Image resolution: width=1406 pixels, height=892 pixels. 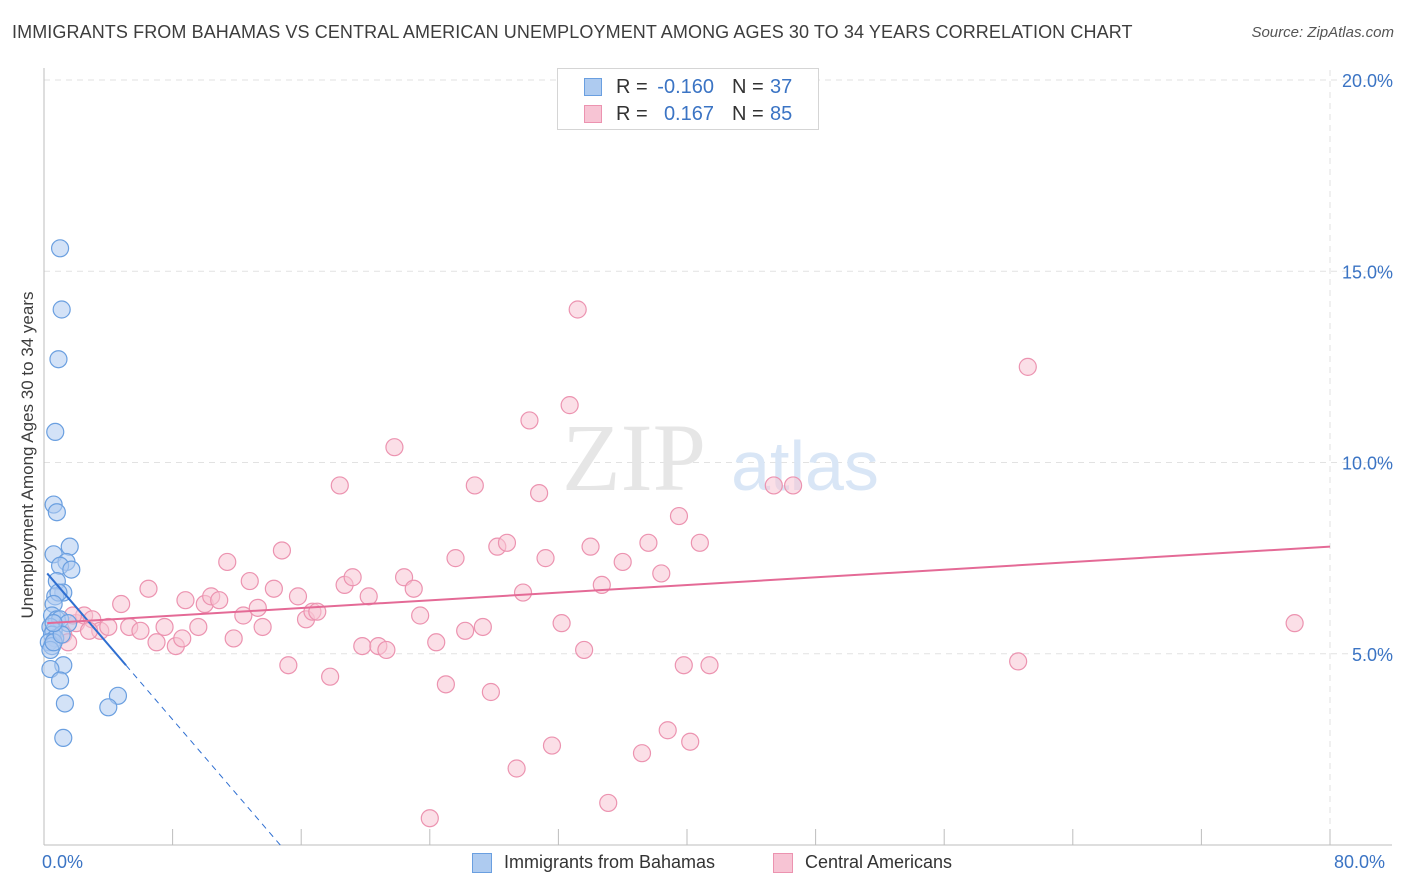 What do you see at coordinates (83, 493) in the screenshot?
I see `bahamas-points` at bounding box center [83, 493].